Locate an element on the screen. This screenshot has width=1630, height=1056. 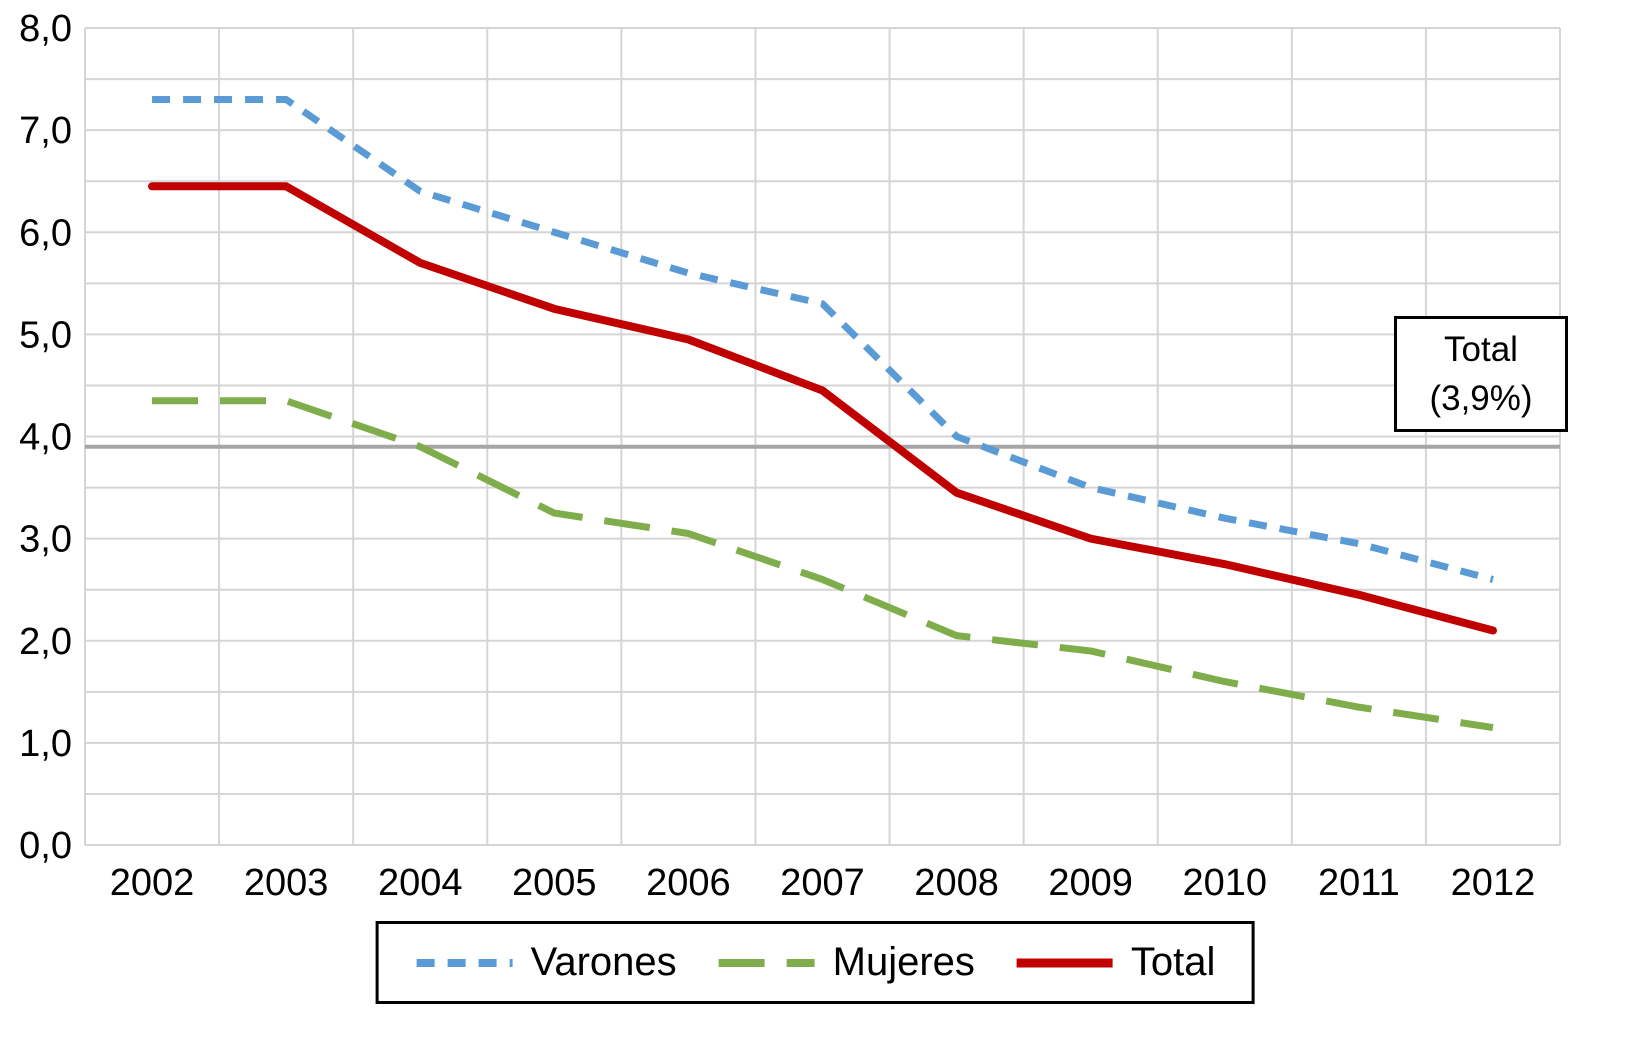
varones-line-sample-icon is located at coordinates (464, 962).